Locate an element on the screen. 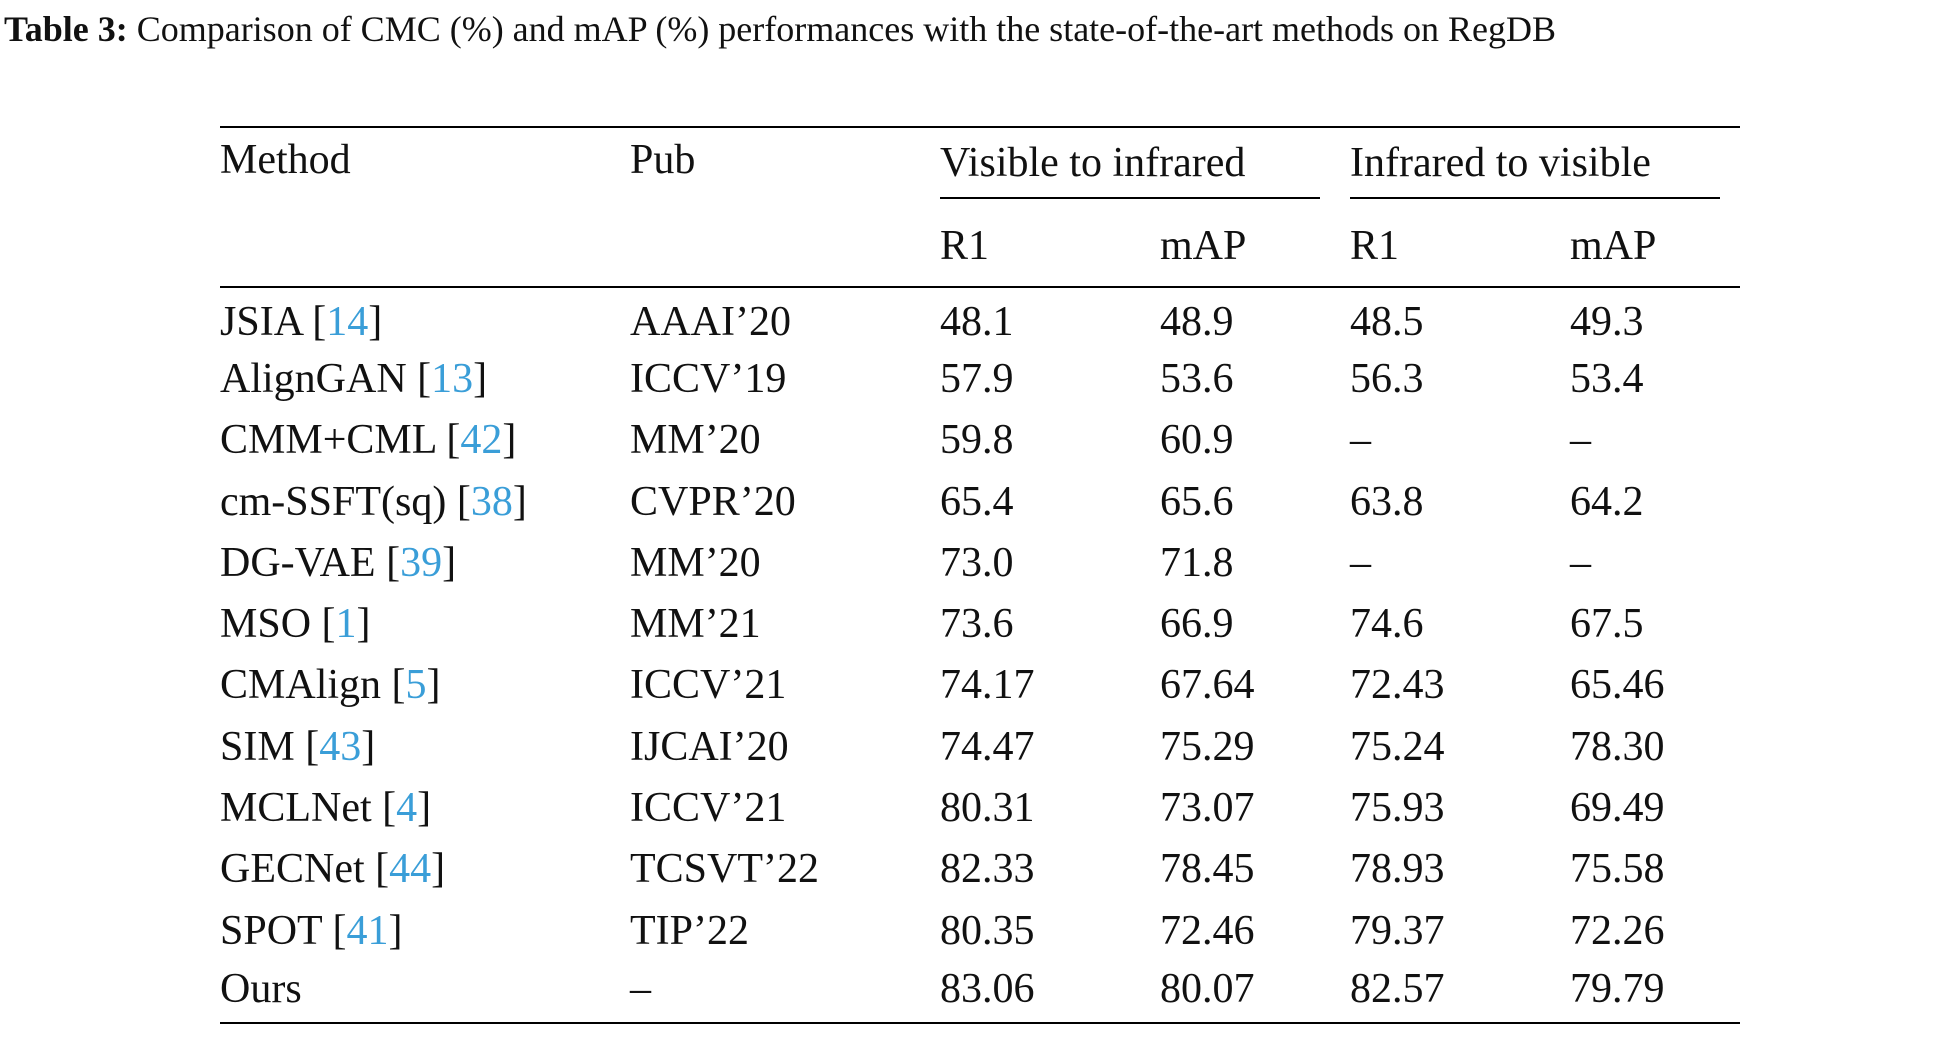 The height and width of the screenshot is (1037, 1954). i-r1-cell: 48.5 is located at coordinates (1387, 322).